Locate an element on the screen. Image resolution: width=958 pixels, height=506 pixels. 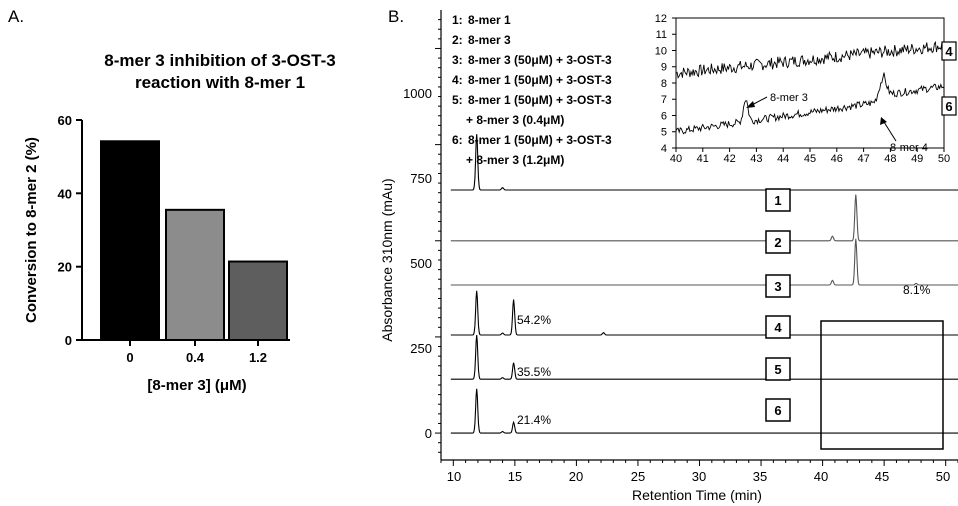
annotation-54.2: 54.2% is located at coordinates (534, 320).